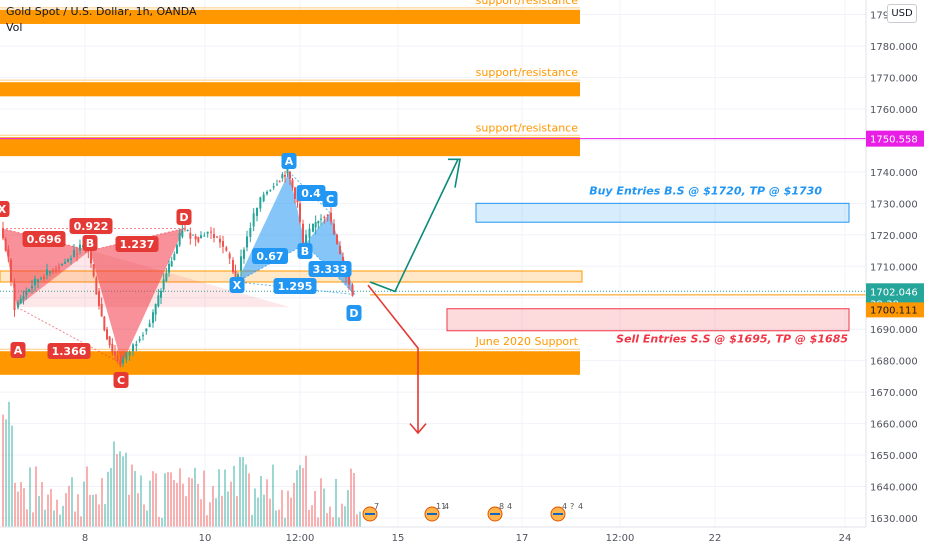  What do you see at coordinates (101, 11) in the screenshot?
I see `symbol-title: Gold Spot / U.S. Dollar, 1h, OANDA` at bounding box center [101, 11].